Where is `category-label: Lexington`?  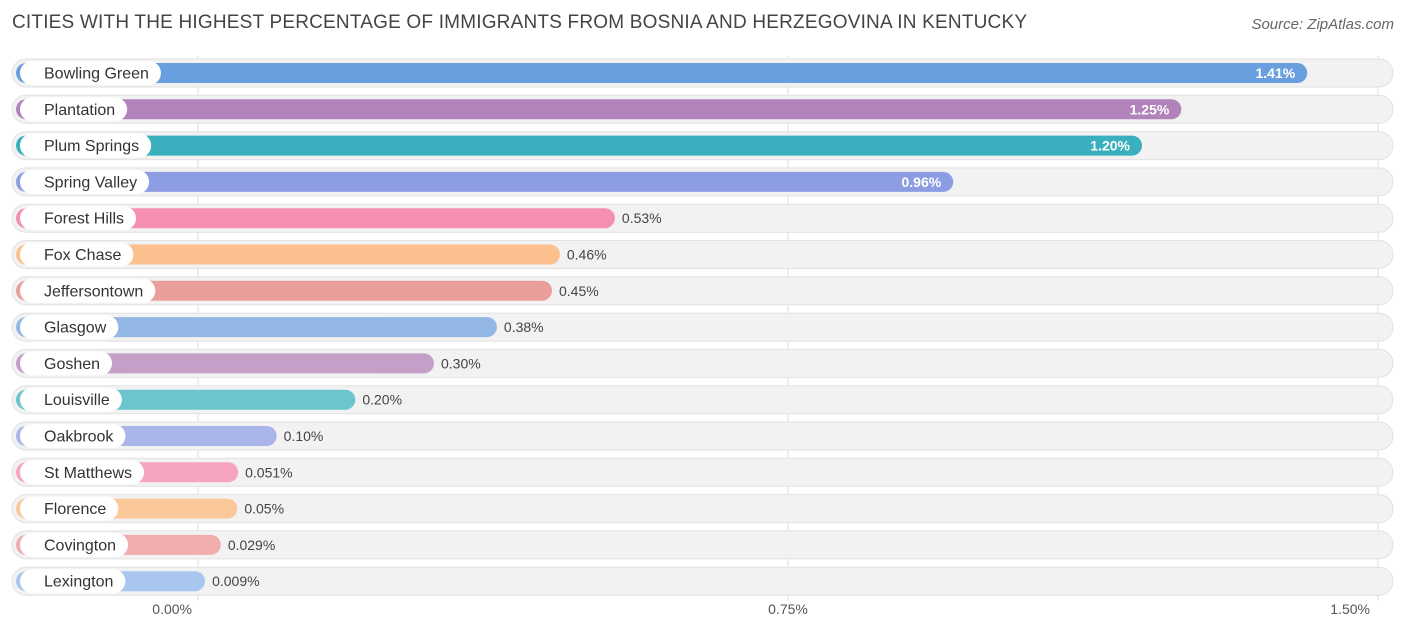 category-label: Lexington is located at coordinates (78, 582).